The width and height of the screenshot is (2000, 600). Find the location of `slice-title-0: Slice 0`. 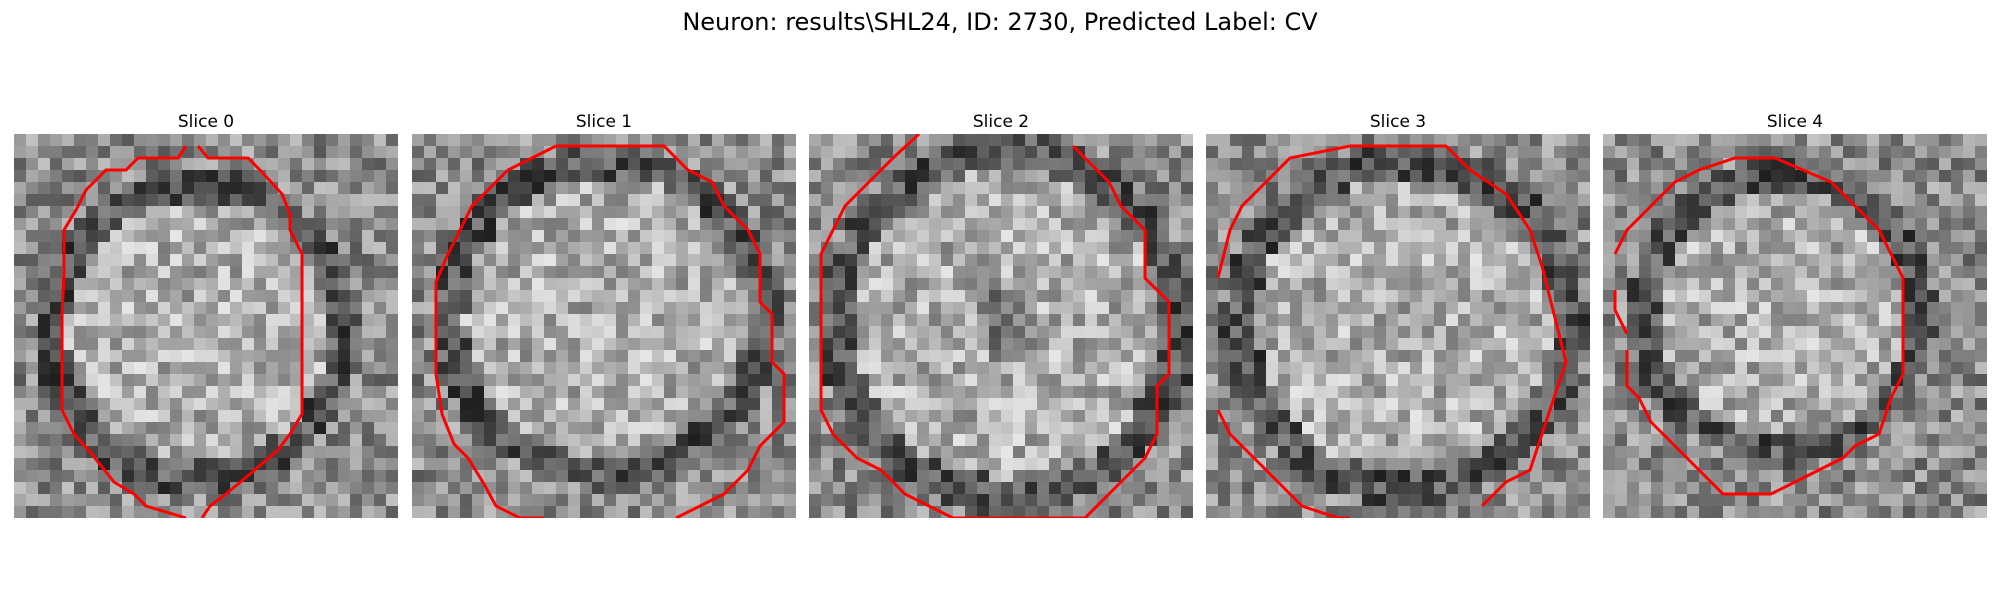

slice-title-0: Slice 0 is located at coordinates (206, 122).